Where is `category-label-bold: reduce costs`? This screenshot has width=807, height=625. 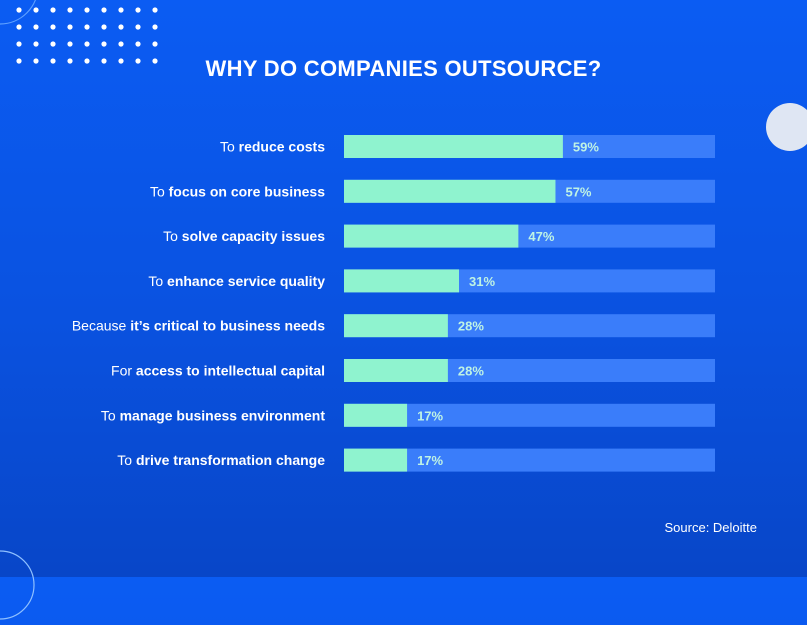 category-label-bold: reduce costs is located at coordinates (282, 147).